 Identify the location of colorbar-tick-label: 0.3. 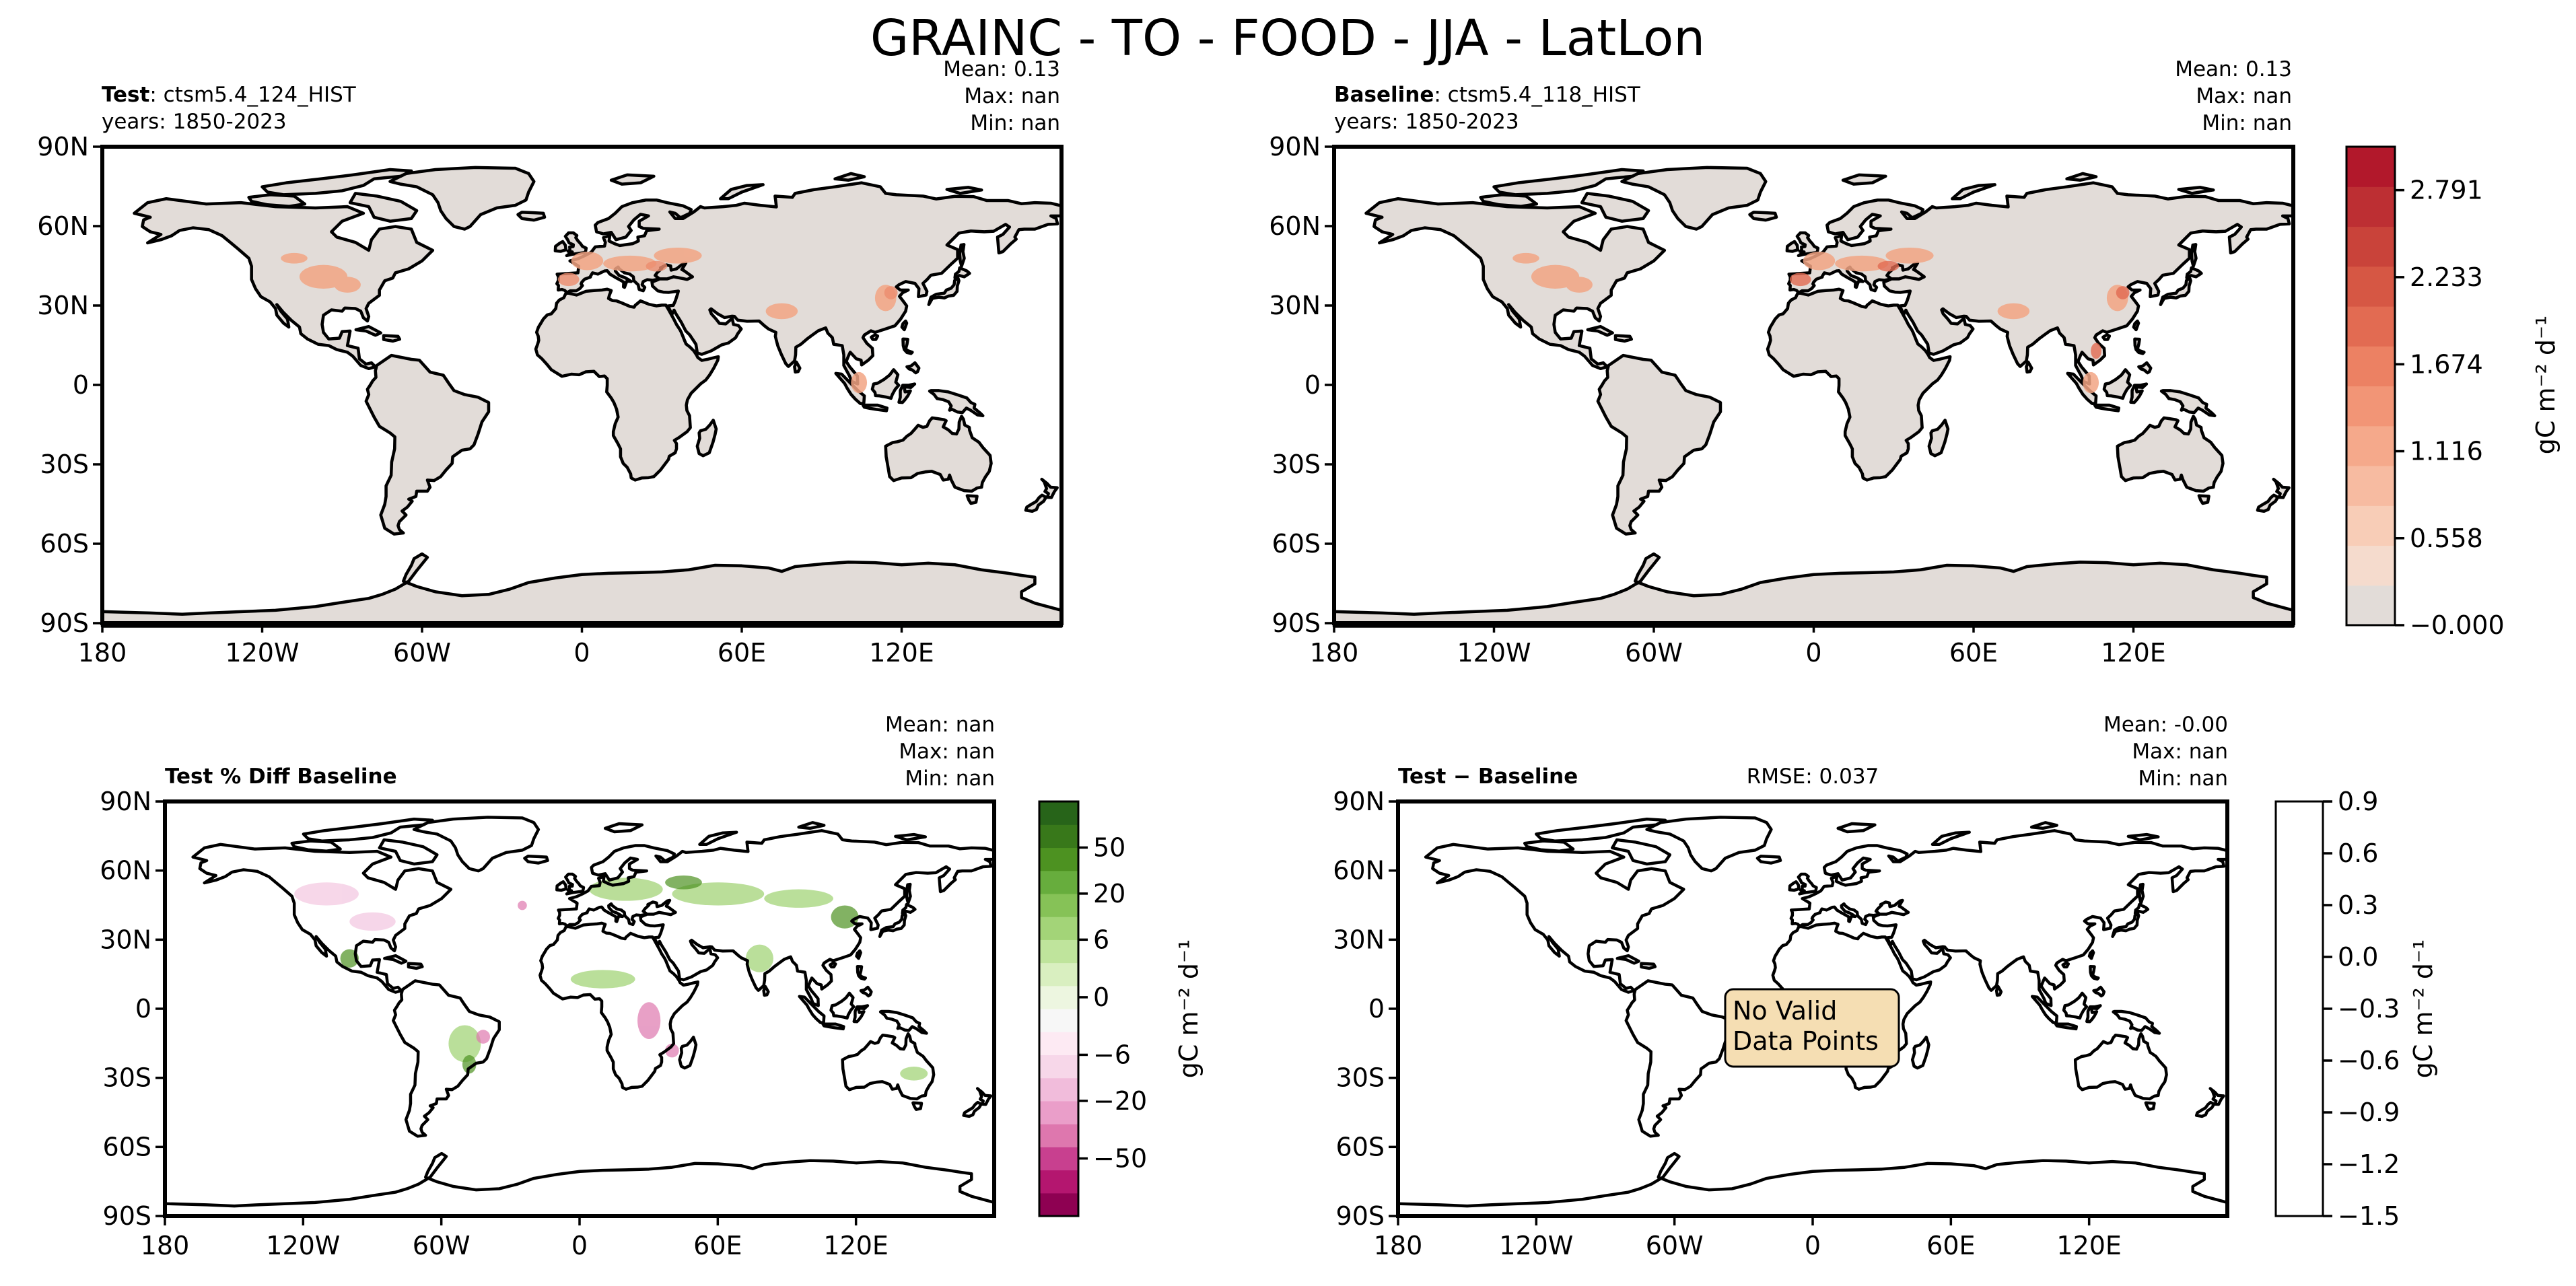
(2358, 905).